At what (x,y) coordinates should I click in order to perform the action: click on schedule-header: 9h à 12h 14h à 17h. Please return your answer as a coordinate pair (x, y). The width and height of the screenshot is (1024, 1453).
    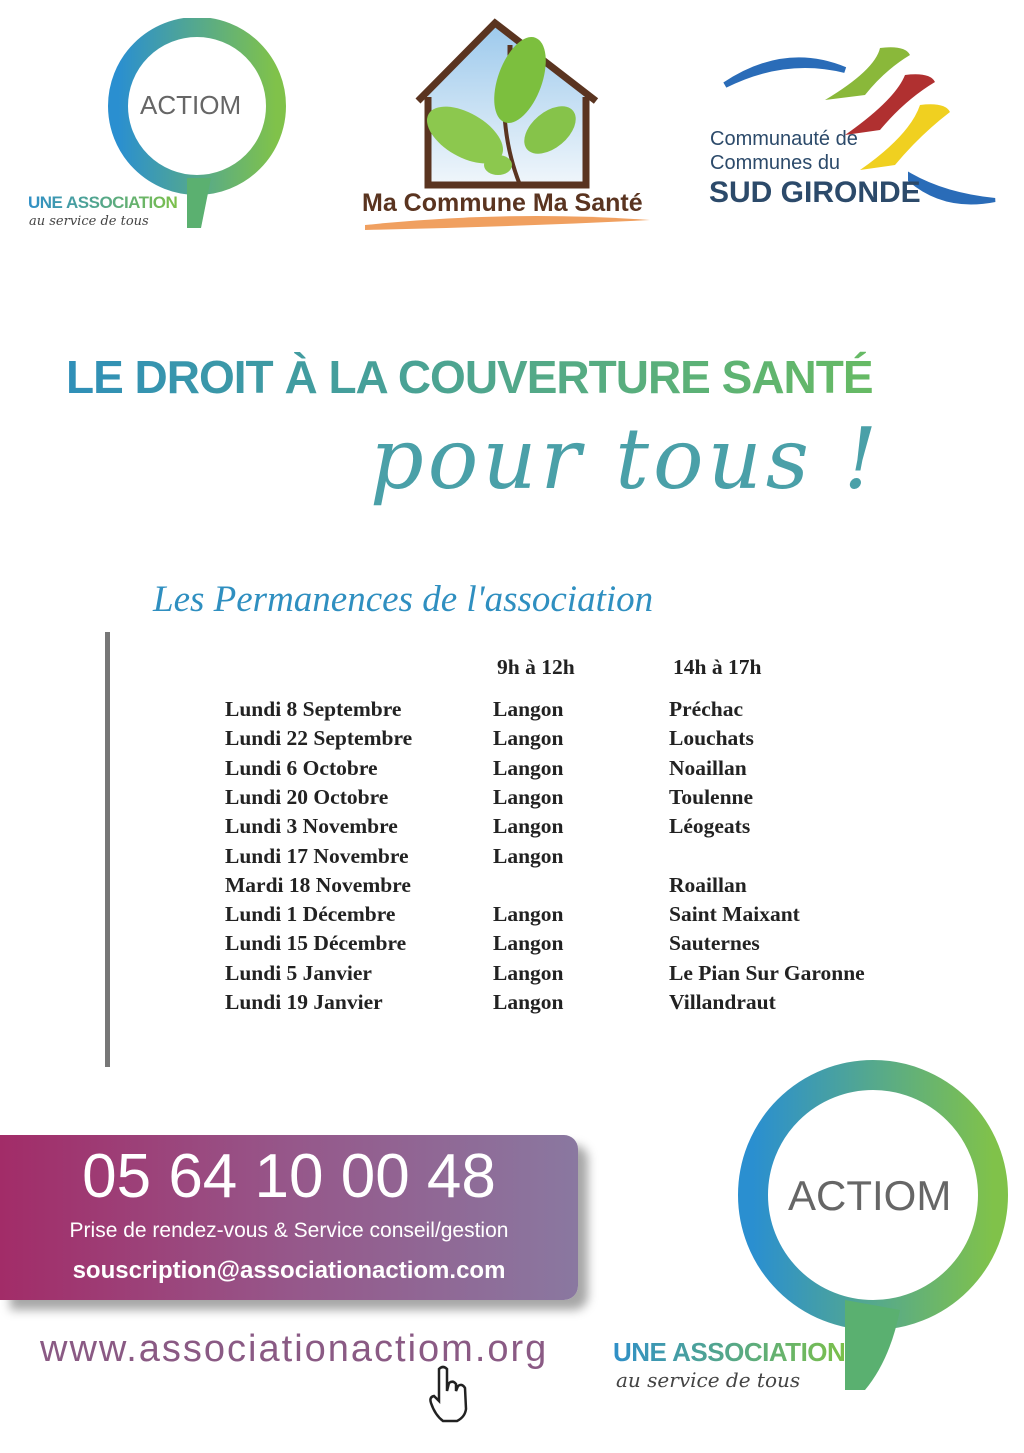
    Looking at the image, I should click on (500, 669).